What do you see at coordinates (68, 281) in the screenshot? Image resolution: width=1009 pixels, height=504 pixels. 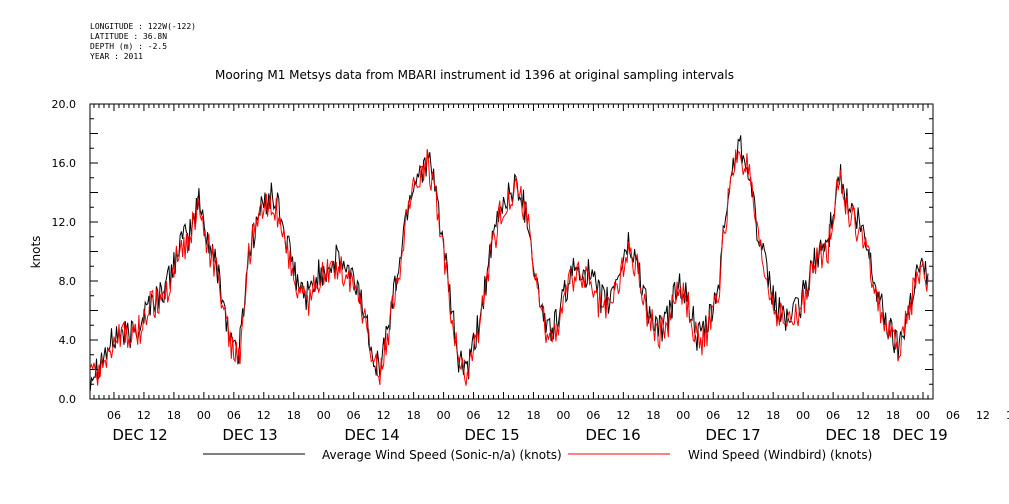 I see `y-tick-label: 8.0` at bounding box center [68, 281].